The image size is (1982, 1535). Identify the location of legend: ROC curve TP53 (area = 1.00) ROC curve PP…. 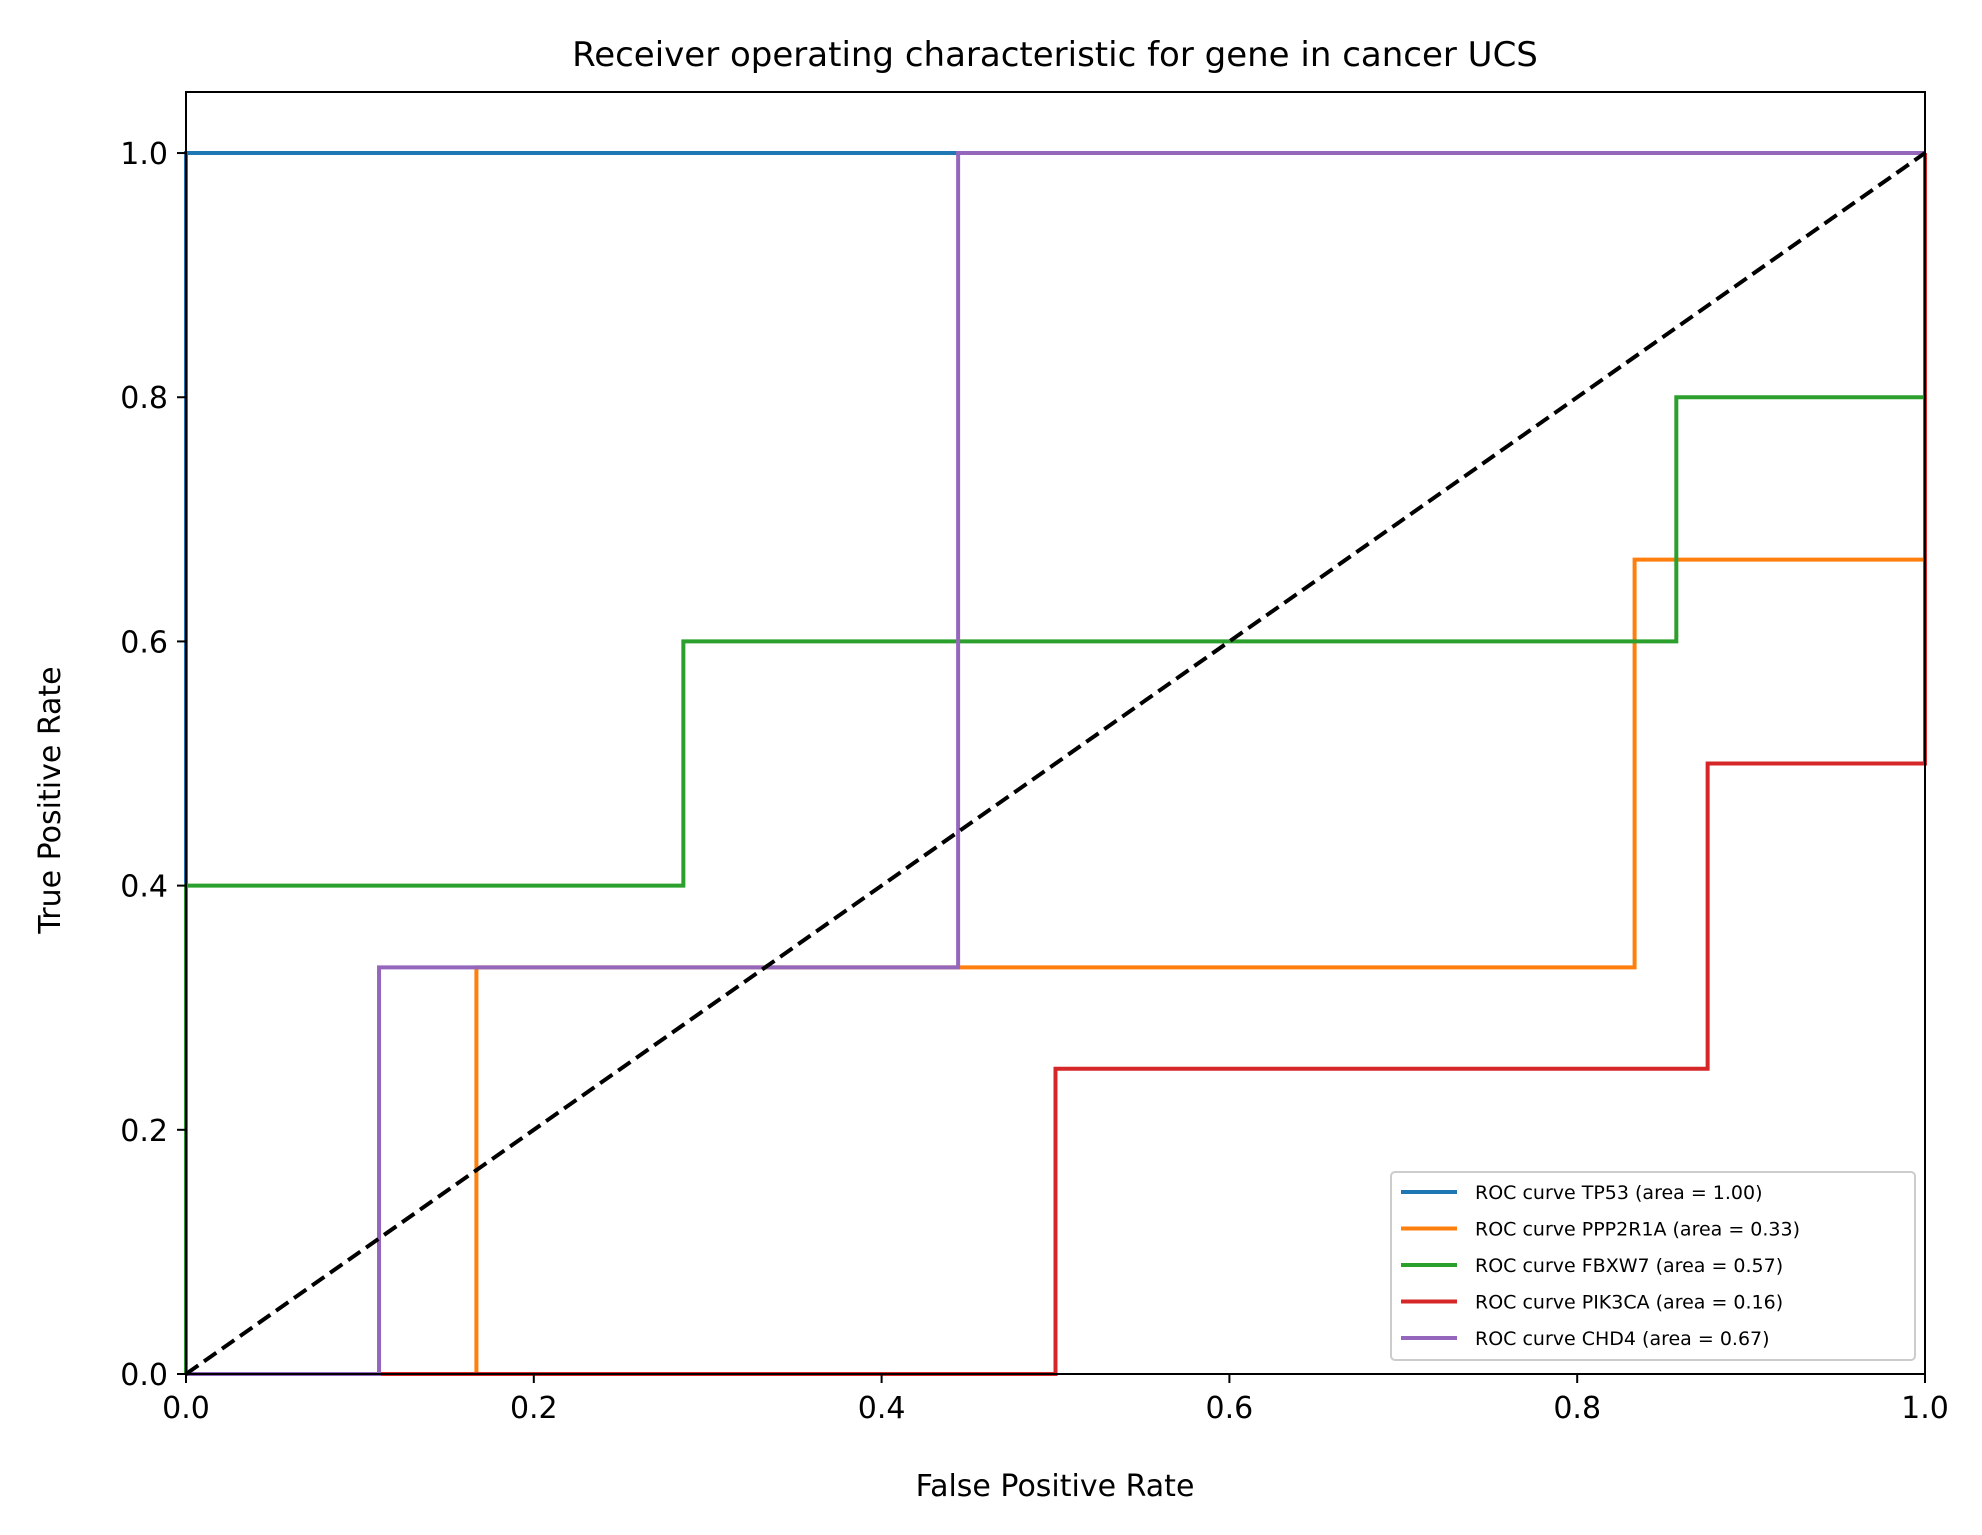
(1653, 1266).